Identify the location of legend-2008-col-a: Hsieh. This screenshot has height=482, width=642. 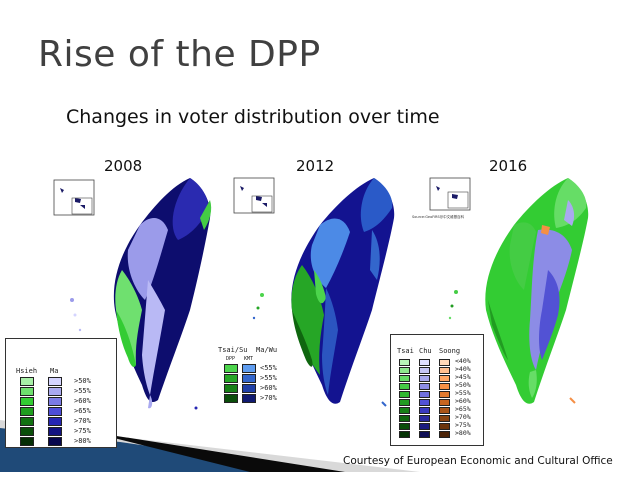
(27, 371).